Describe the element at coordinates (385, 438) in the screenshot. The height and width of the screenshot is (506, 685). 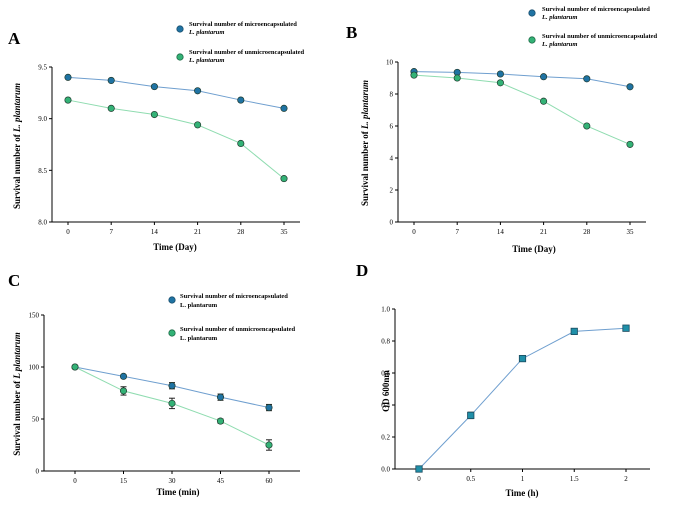
I see `y-tick-label: 0.2` at that location.